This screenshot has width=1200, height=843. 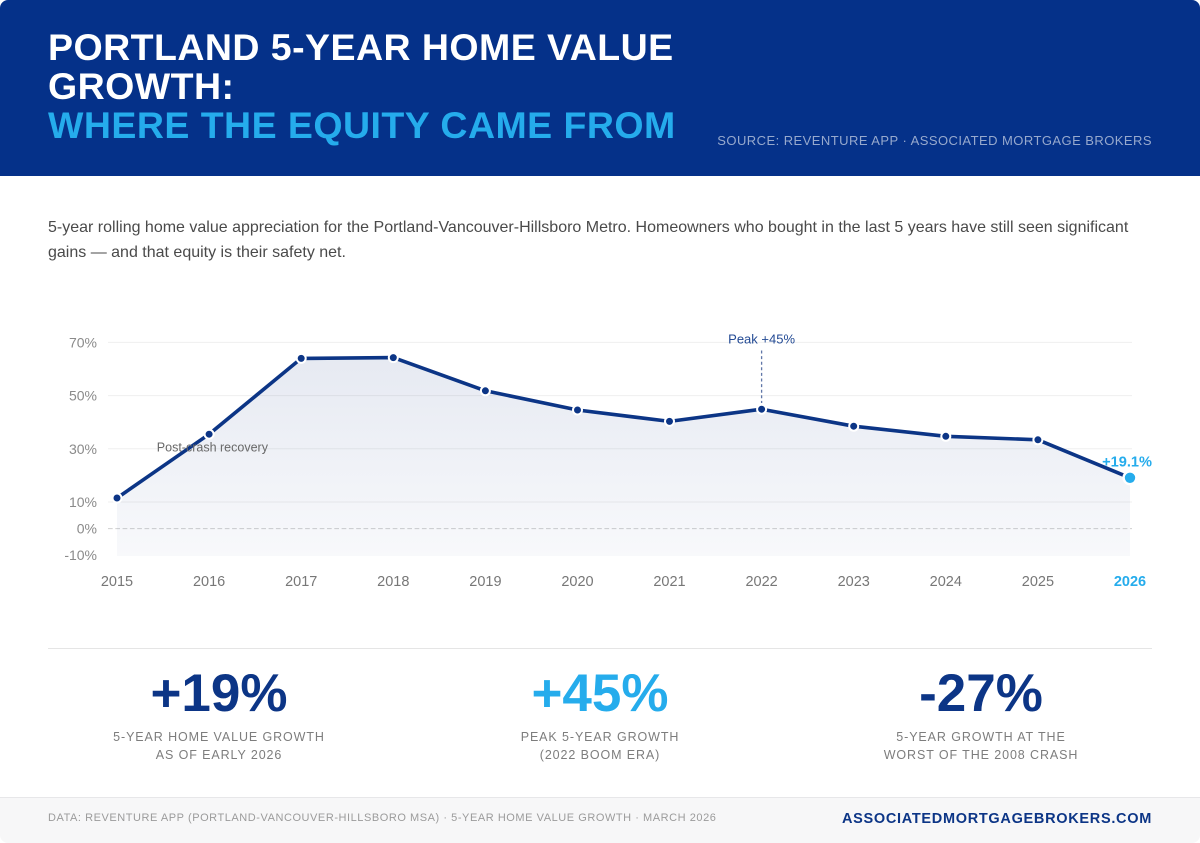 What do you see at coordinates (485, 582) in the screenshot?
I see `svg-text: 2019` at bounding box center [485, 582].